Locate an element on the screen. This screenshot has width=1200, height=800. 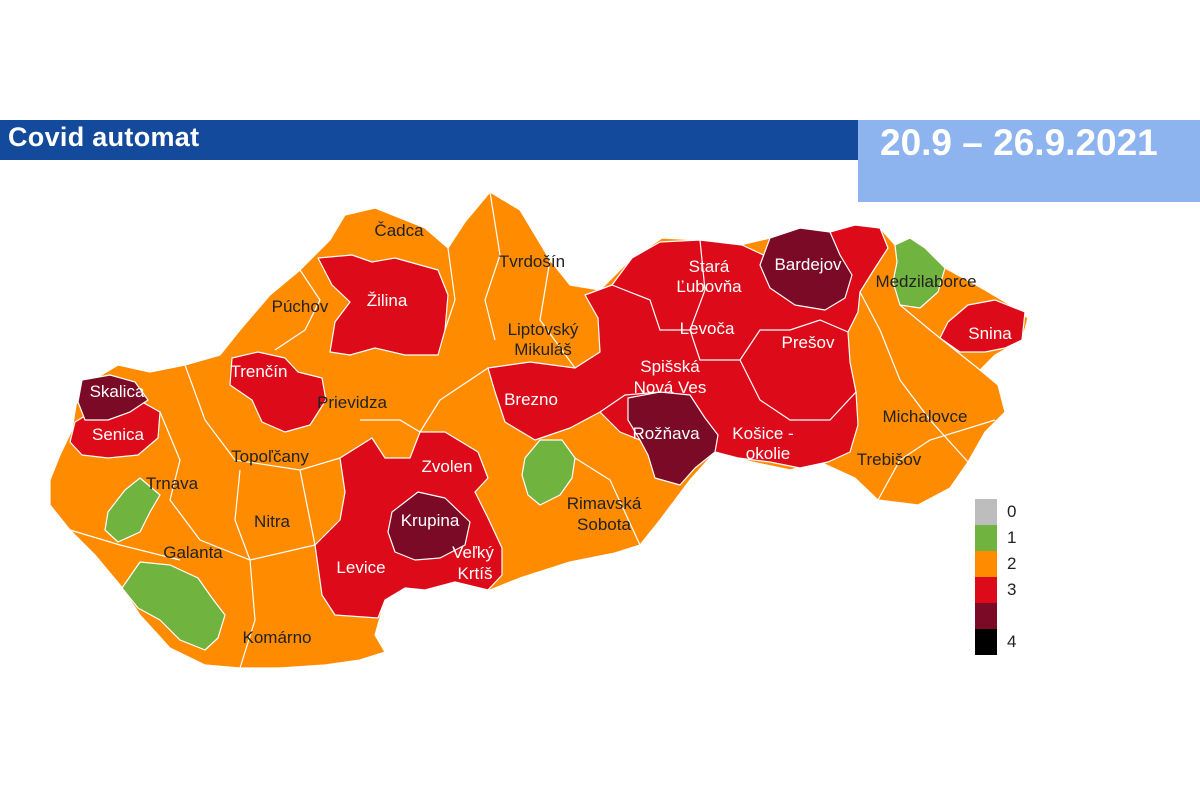
label-tvrdosin: Tvrdošín is located at coordinates (532, 261).